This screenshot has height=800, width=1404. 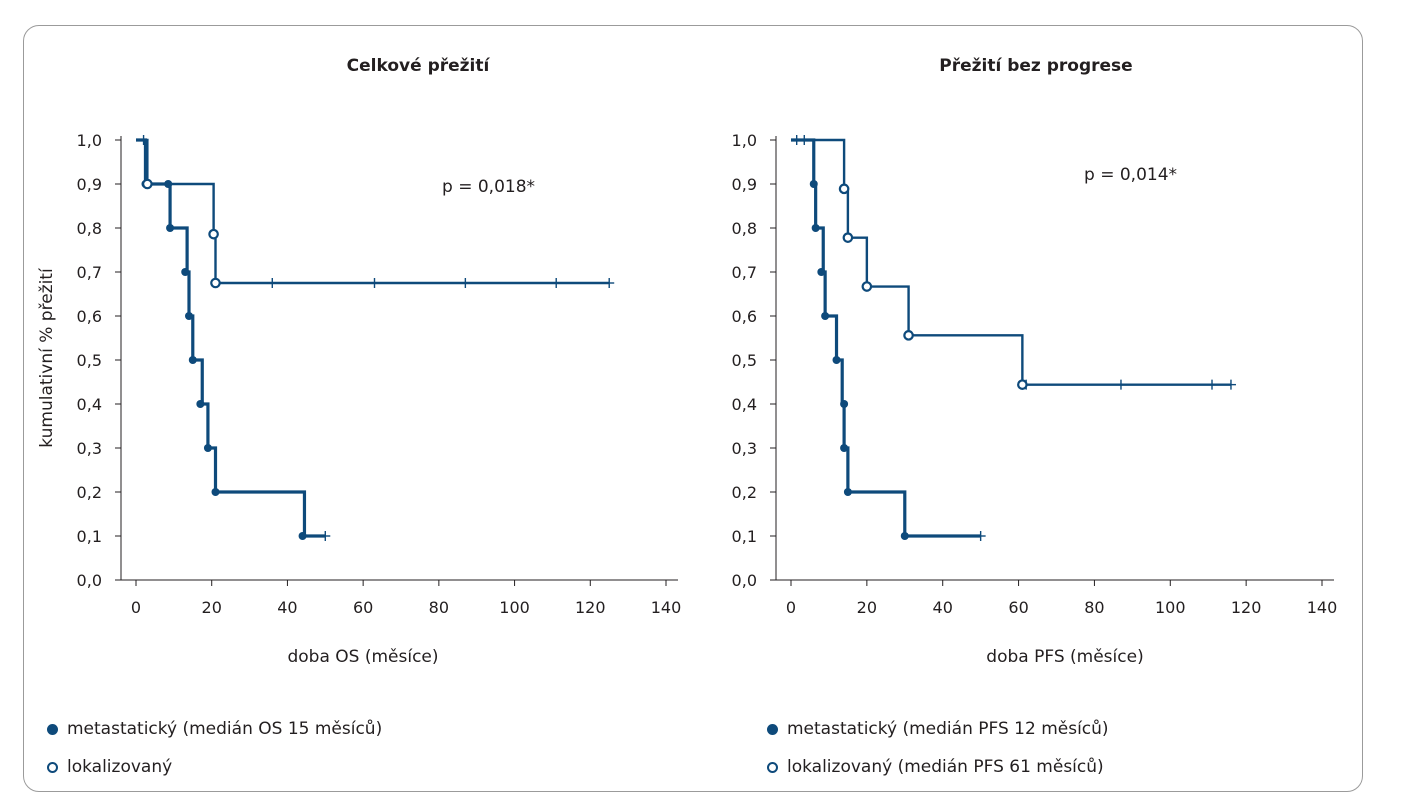 I want to click on x-axis-label: doba PFS (měsíce), so click(x=1064, y=657).